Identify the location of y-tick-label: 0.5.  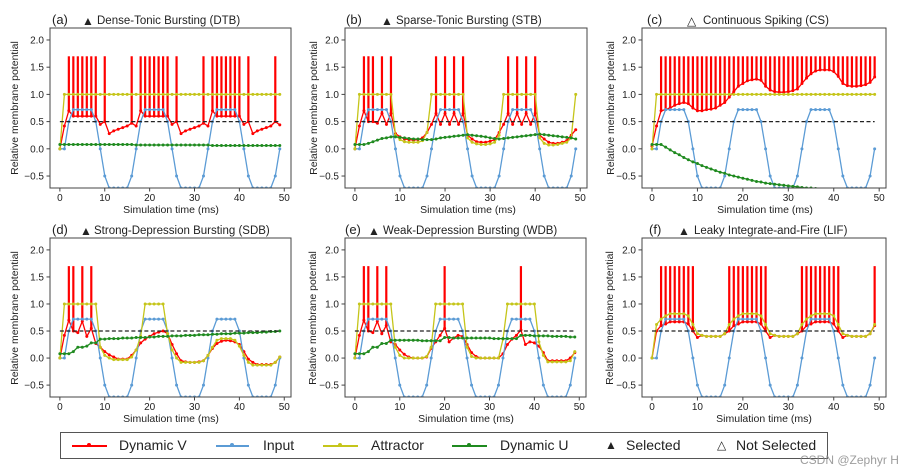
(629, 332).